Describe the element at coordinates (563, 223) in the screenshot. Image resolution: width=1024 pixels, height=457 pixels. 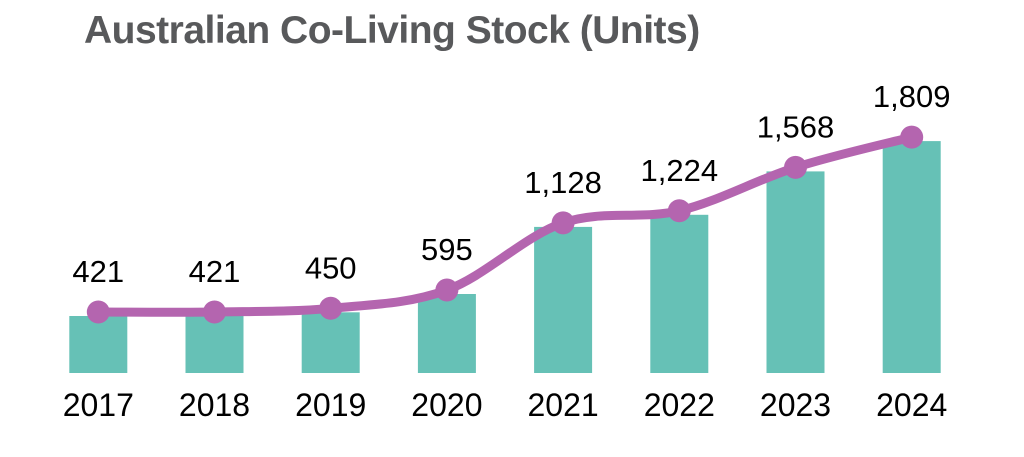
I see `line-marker-2021` at that location.